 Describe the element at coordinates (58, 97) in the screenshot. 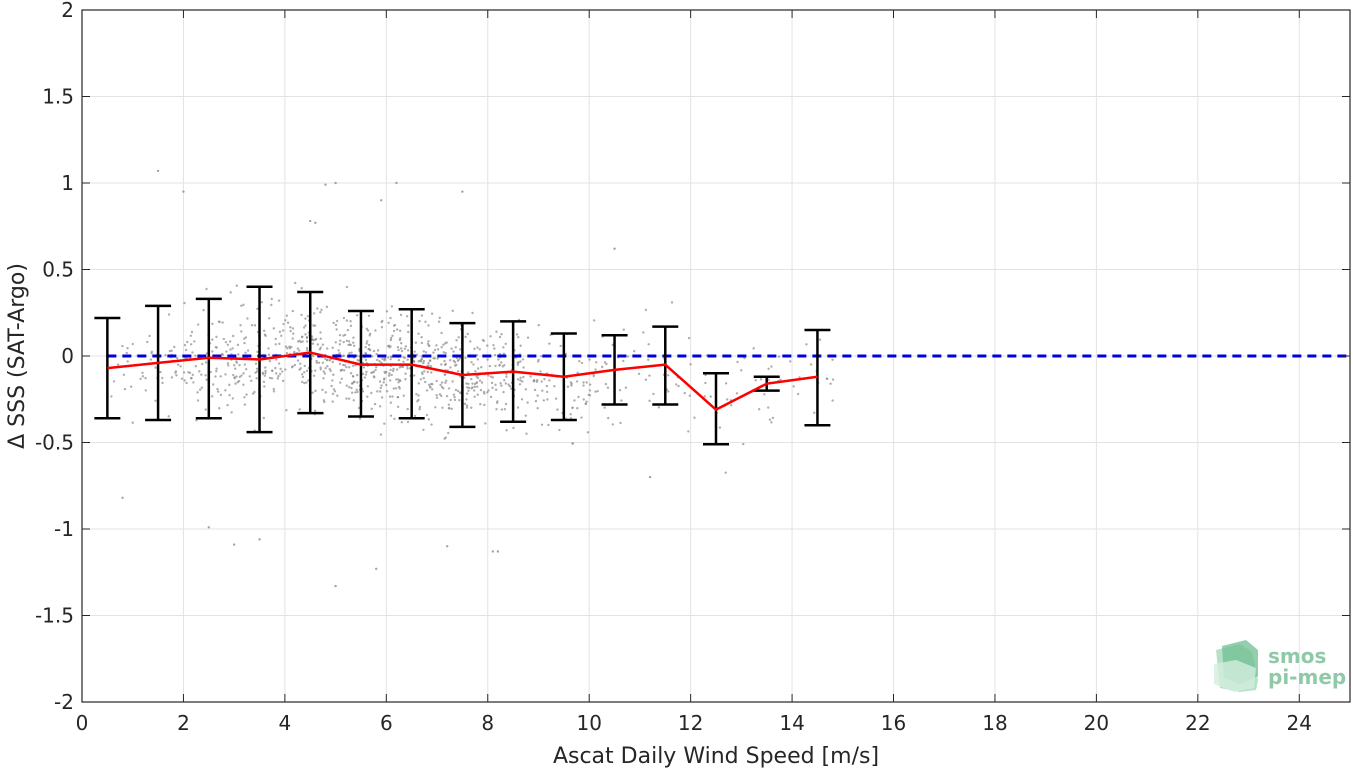

I see `y-tick-label: 1.5` at that location.